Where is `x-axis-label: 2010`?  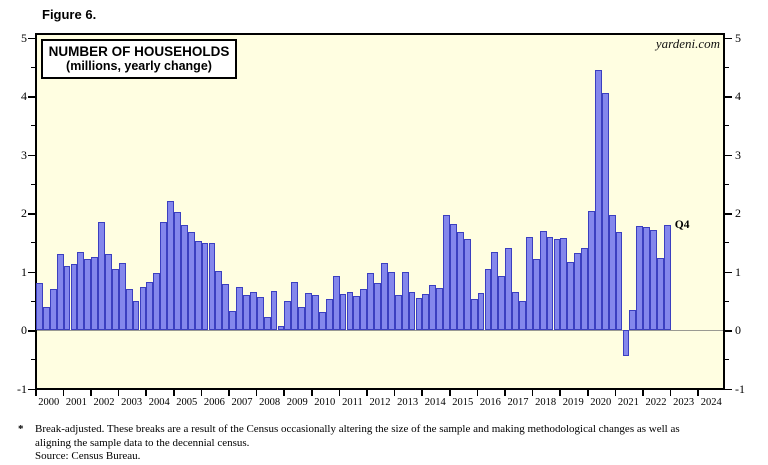 x-axis-label: 2010 is located at coordinates (325, 402).